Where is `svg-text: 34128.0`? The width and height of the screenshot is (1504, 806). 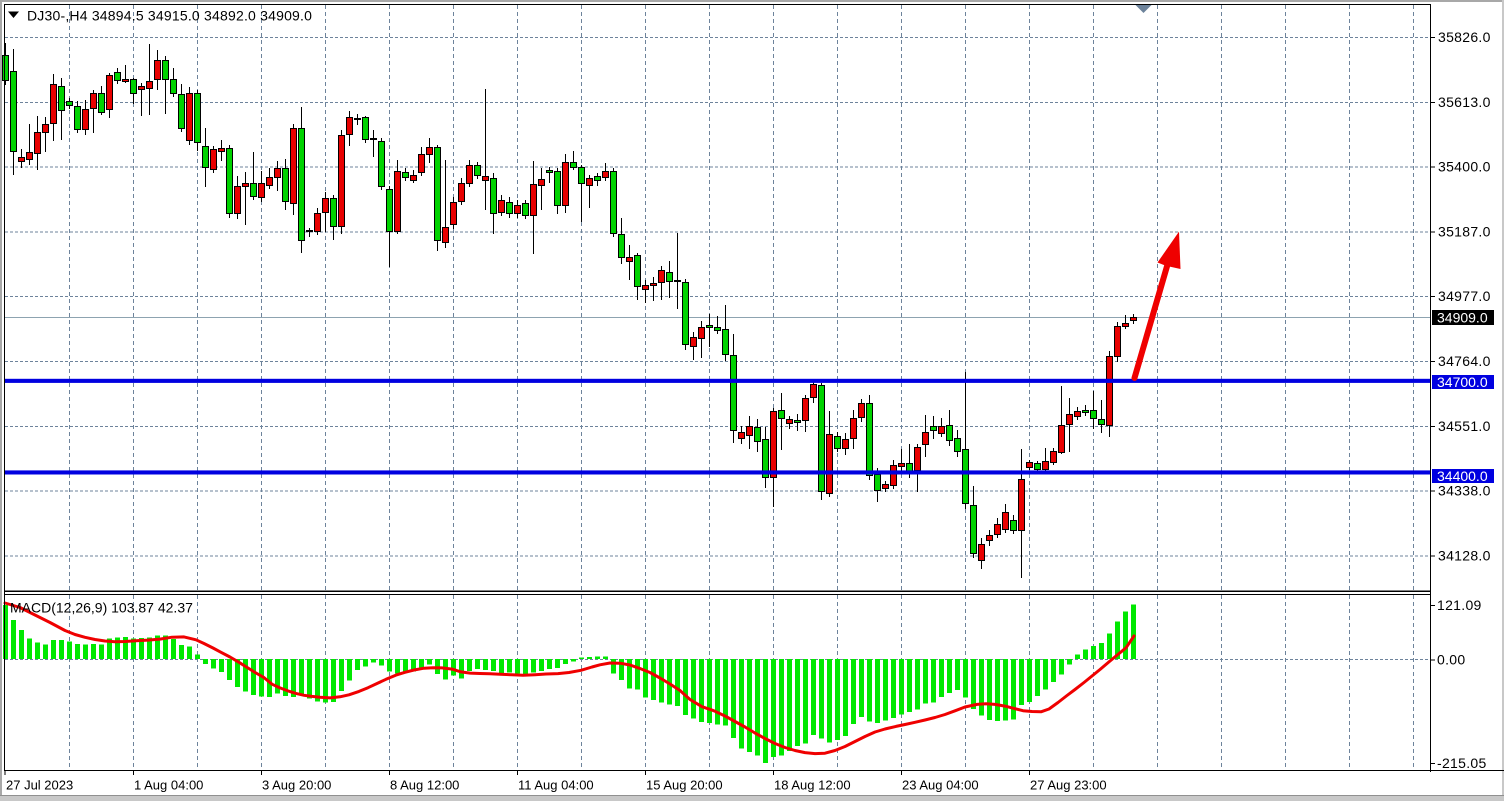
svg-text: 34128.0 is located at coordinates (1464, 555).